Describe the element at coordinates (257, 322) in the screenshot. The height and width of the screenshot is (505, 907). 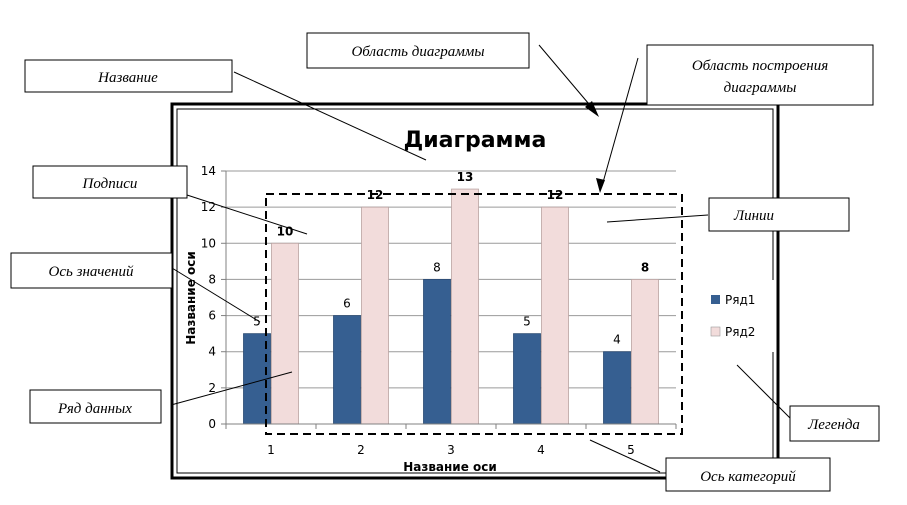
I see `data-label-series-1-cat-1: 5` at that location.